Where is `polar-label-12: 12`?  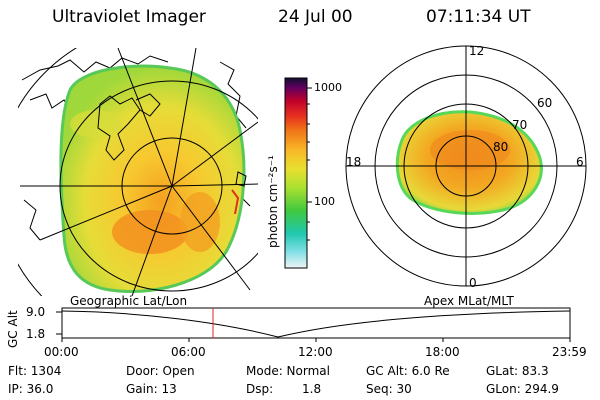 polar-label-12: 12 is located at coordinates (477, 51).